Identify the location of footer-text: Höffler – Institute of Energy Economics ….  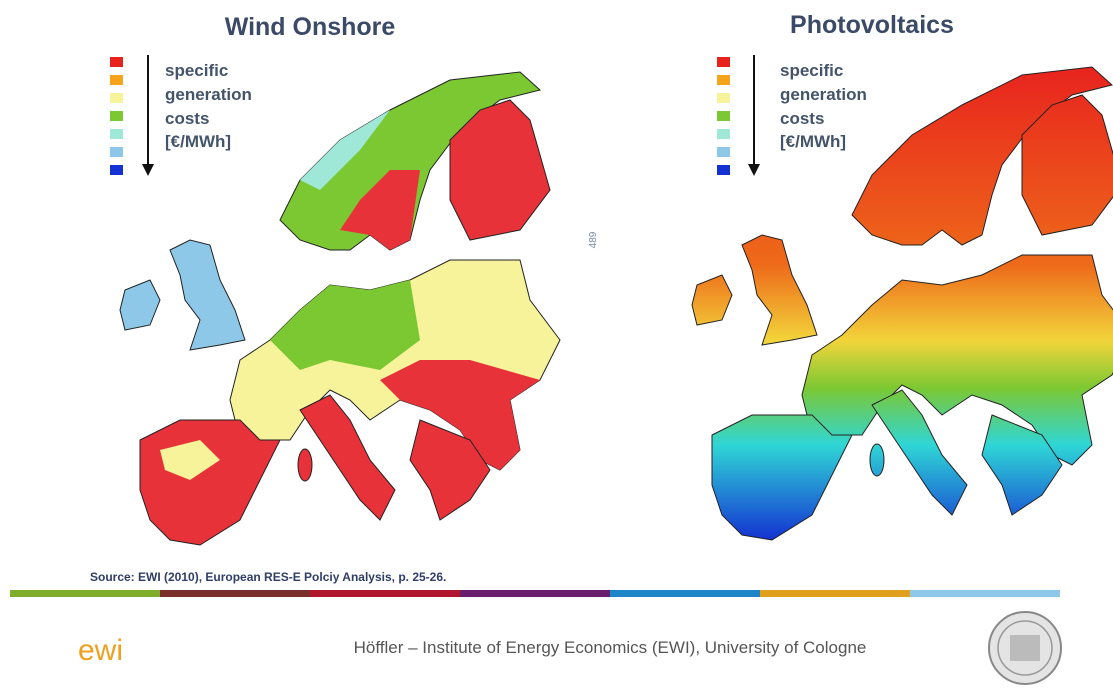
(610, 647).